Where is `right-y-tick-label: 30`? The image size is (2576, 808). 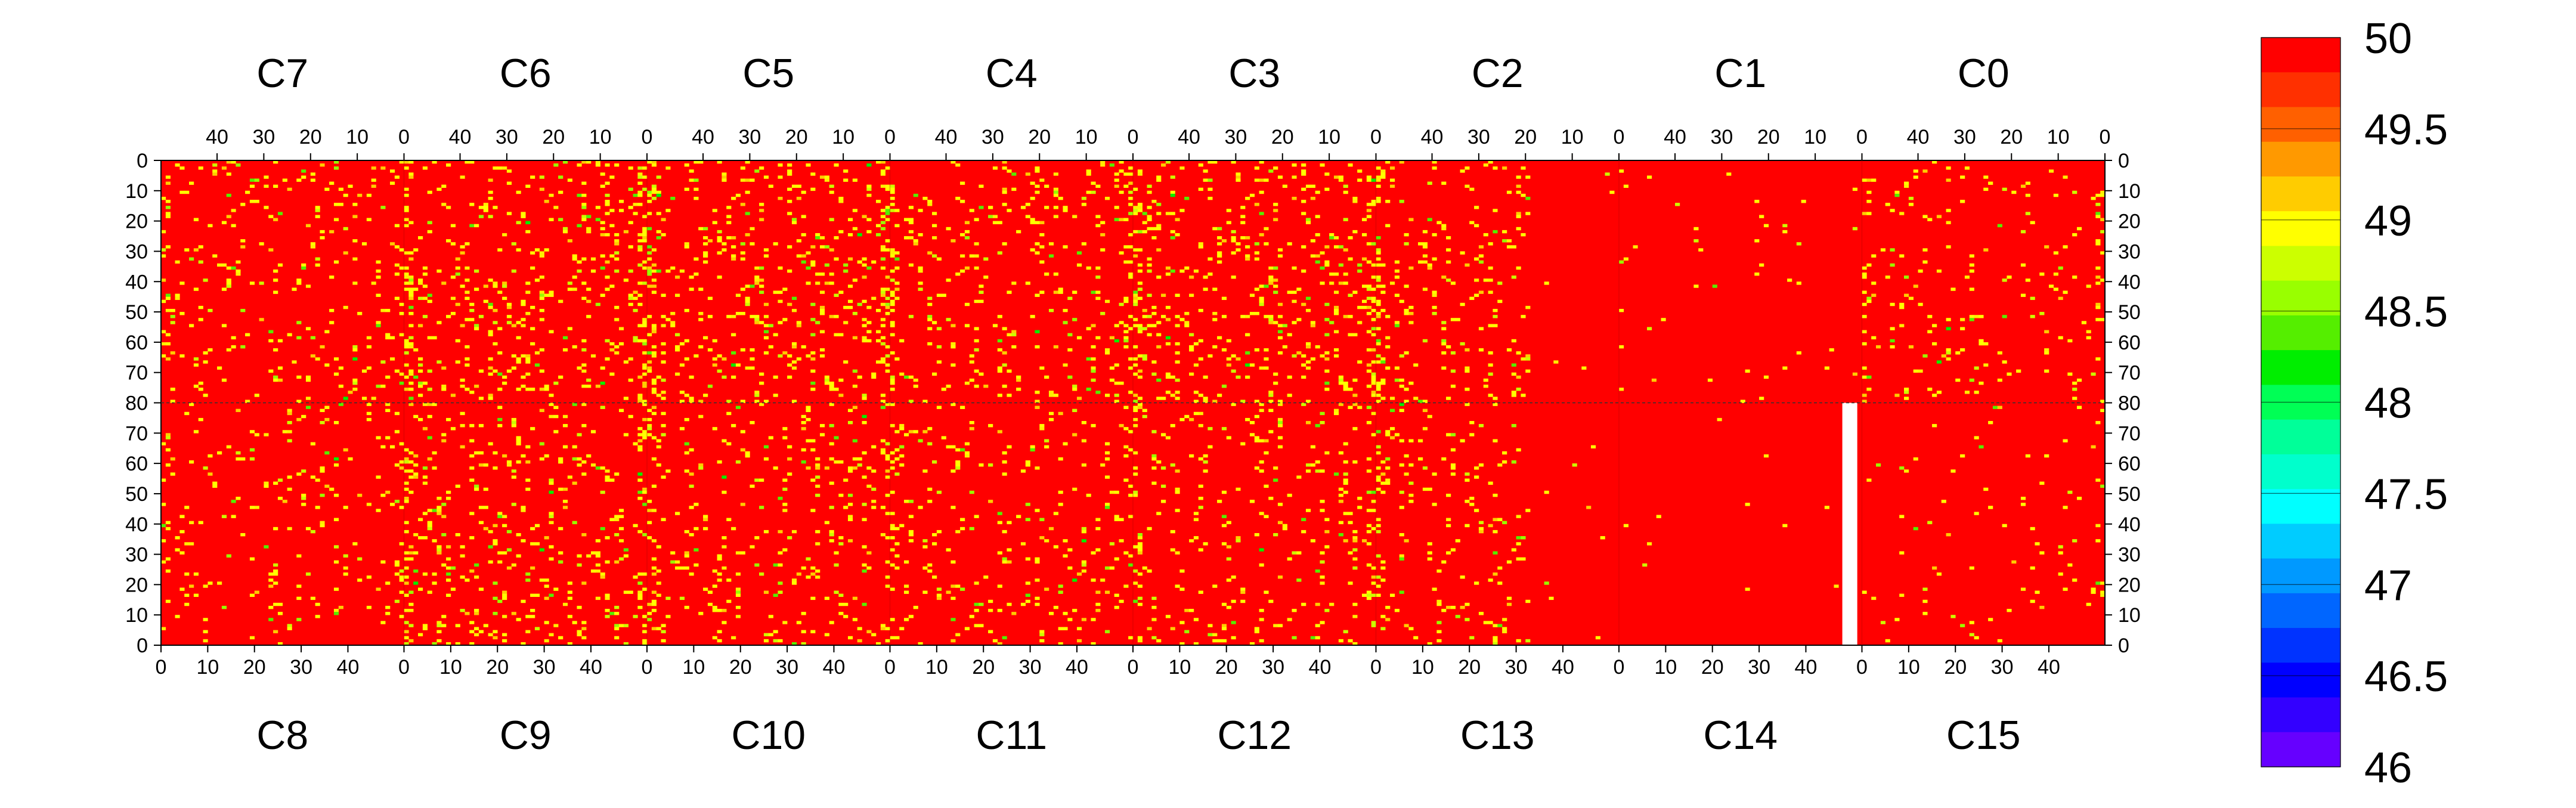 right-y-tick-label: 30 is located at coordinates (2129, 251).